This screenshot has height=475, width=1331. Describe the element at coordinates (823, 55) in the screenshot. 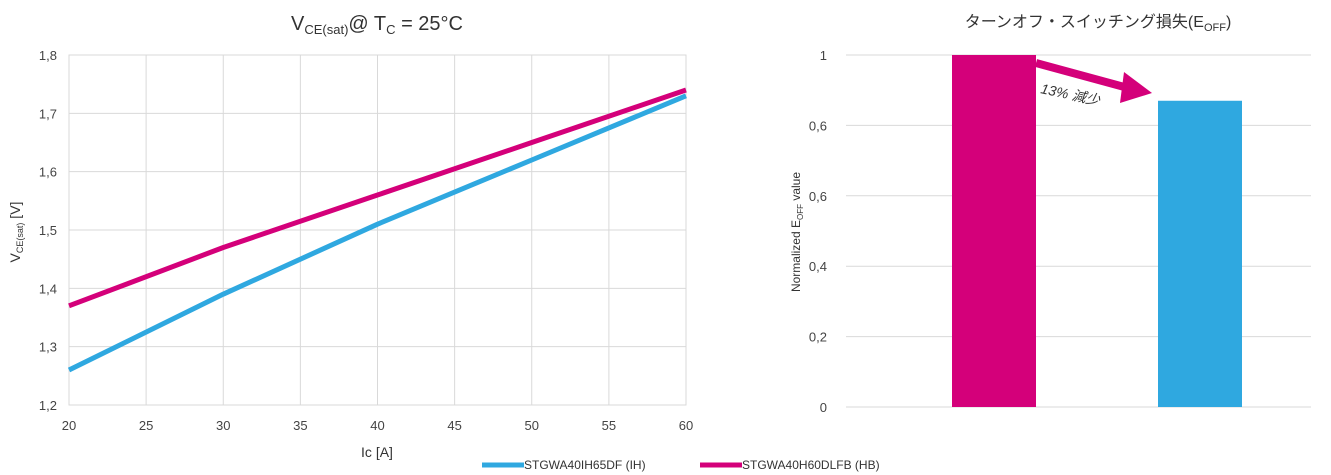

I see `bar-chart-y-tick: 1` at that location.